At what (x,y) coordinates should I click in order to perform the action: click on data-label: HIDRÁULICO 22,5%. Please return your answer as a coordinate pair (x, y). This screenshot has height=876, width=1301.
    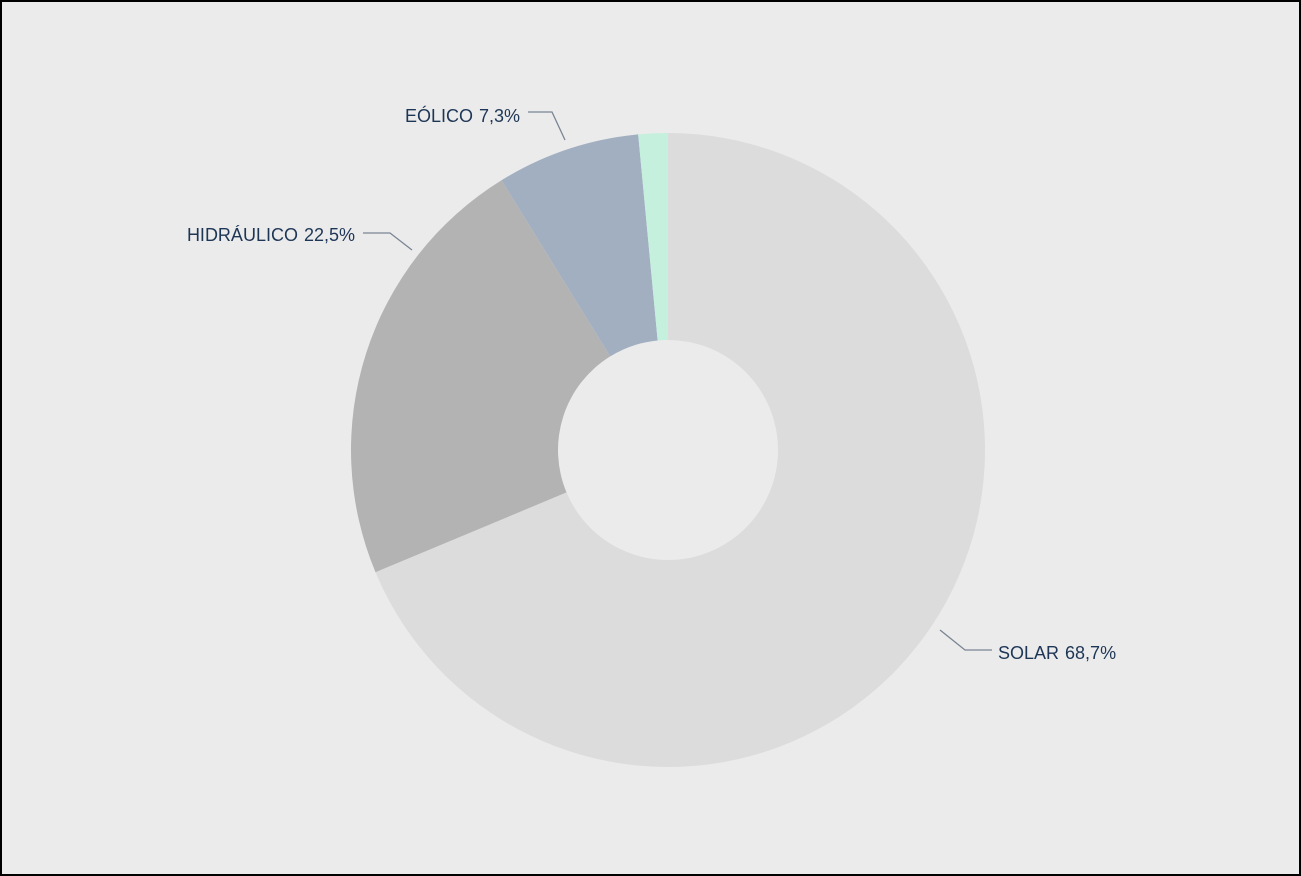
    Looking at the image, I should click on (271, 235).